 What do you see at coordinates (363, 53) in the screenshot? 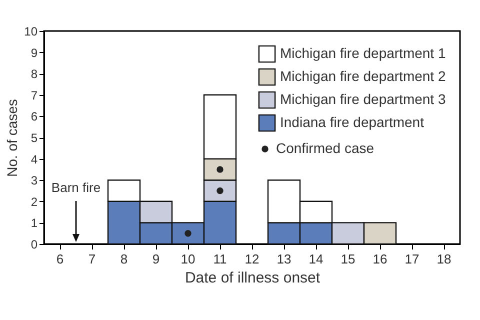
I see `legend-label: Michigan fire department 1` at bounding box center [363, 53].